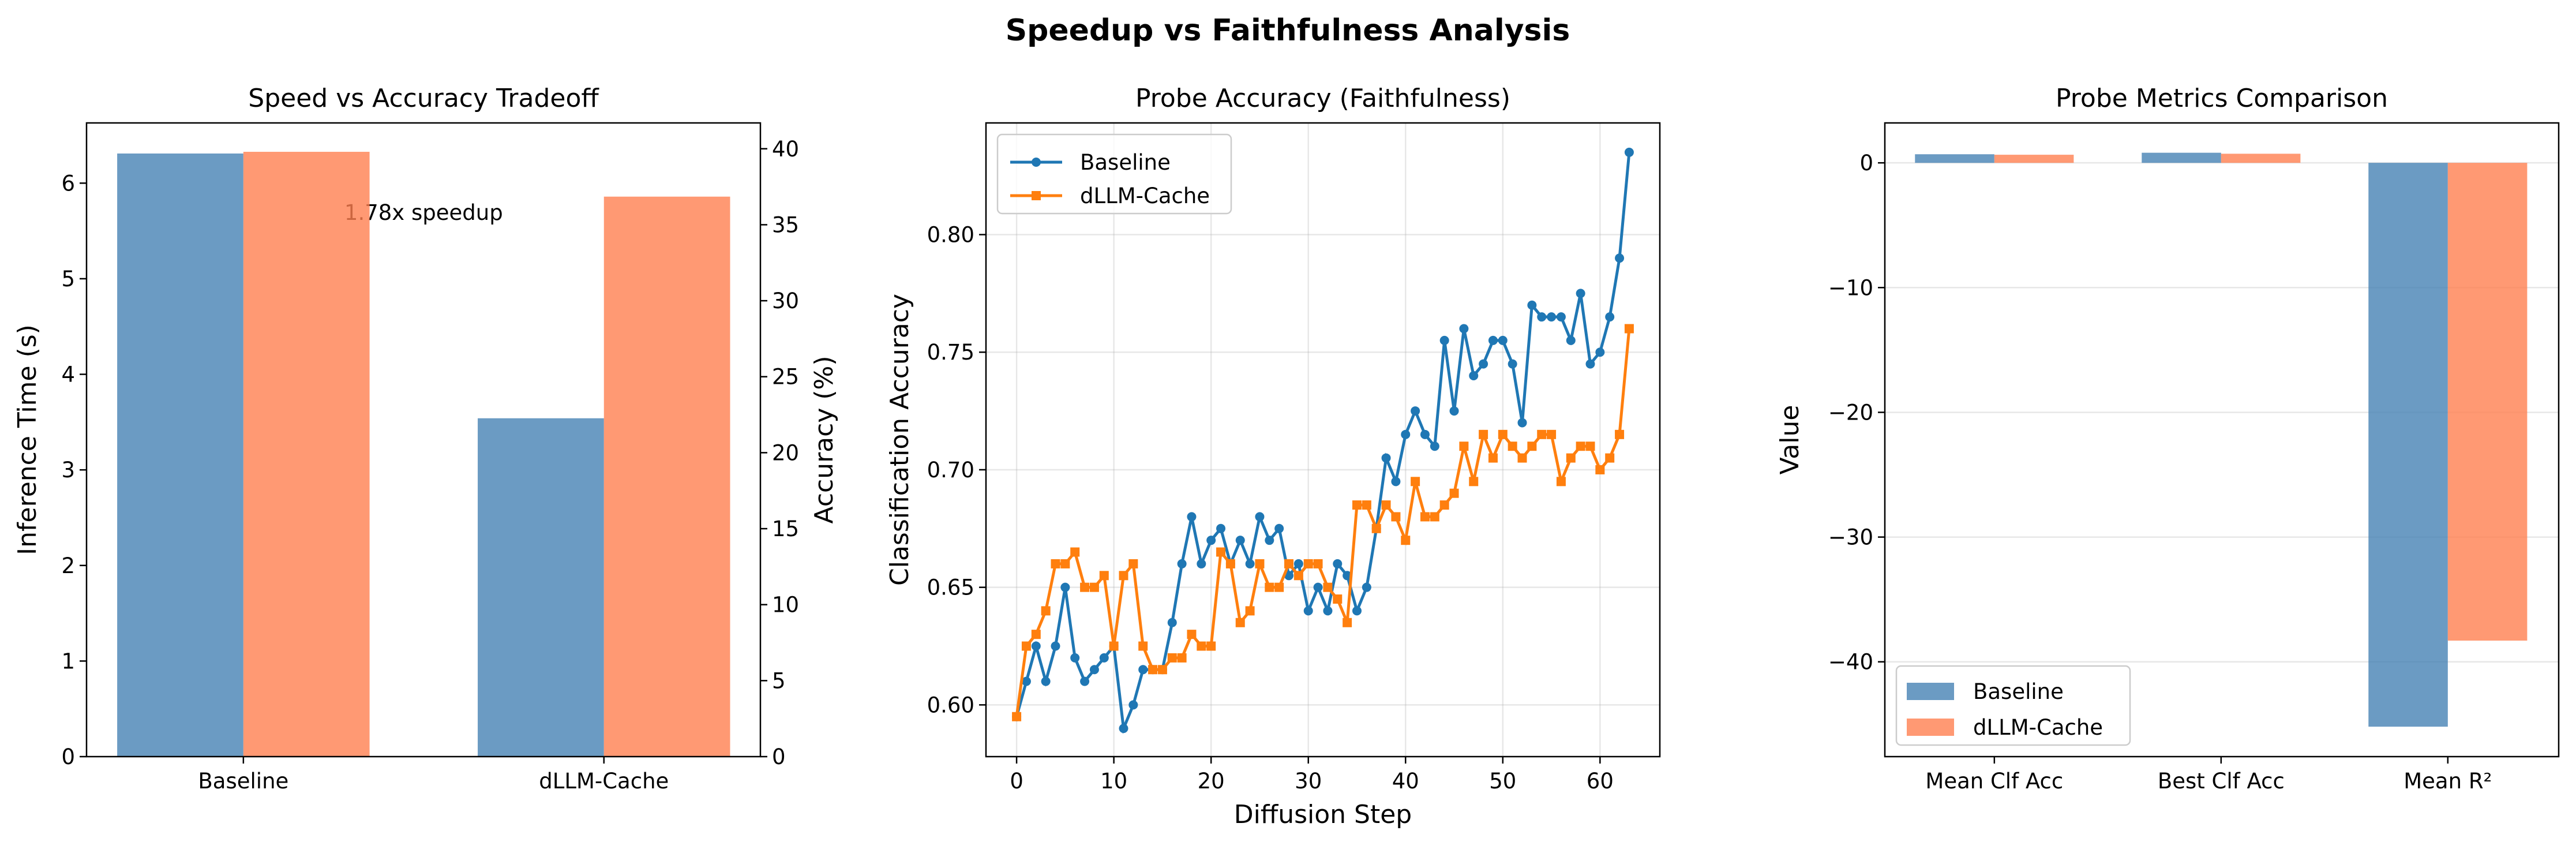 The image size is (2576, 853). What do you see at coordinates (604, 781) in the screenshot?
I see `x-tick-label: dLLM-Cache` at bounding box center [604, 781].